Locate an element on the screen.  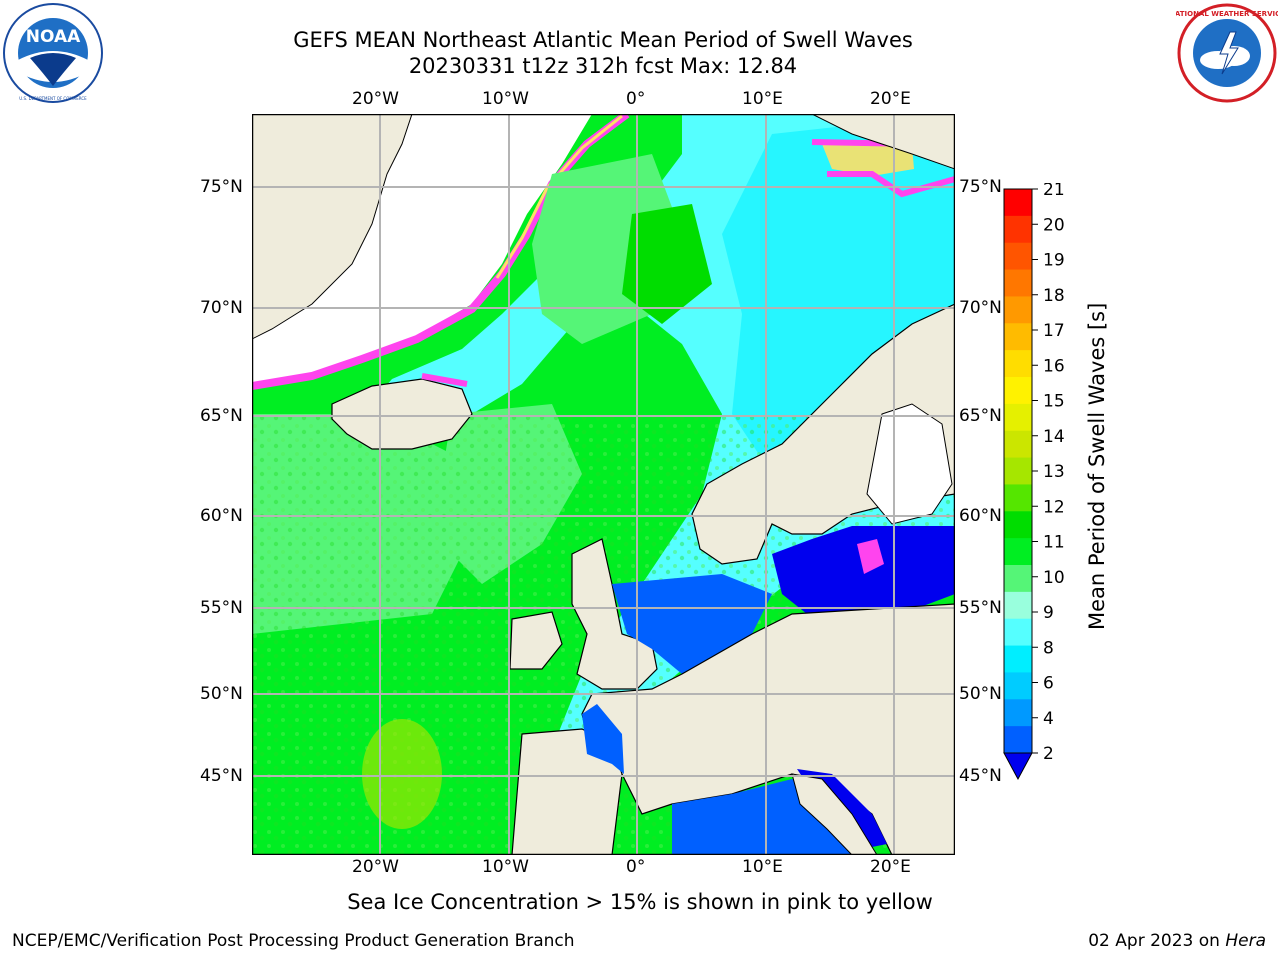
colorbar-tick-label: 9 is located at coordinates (1048, 613).